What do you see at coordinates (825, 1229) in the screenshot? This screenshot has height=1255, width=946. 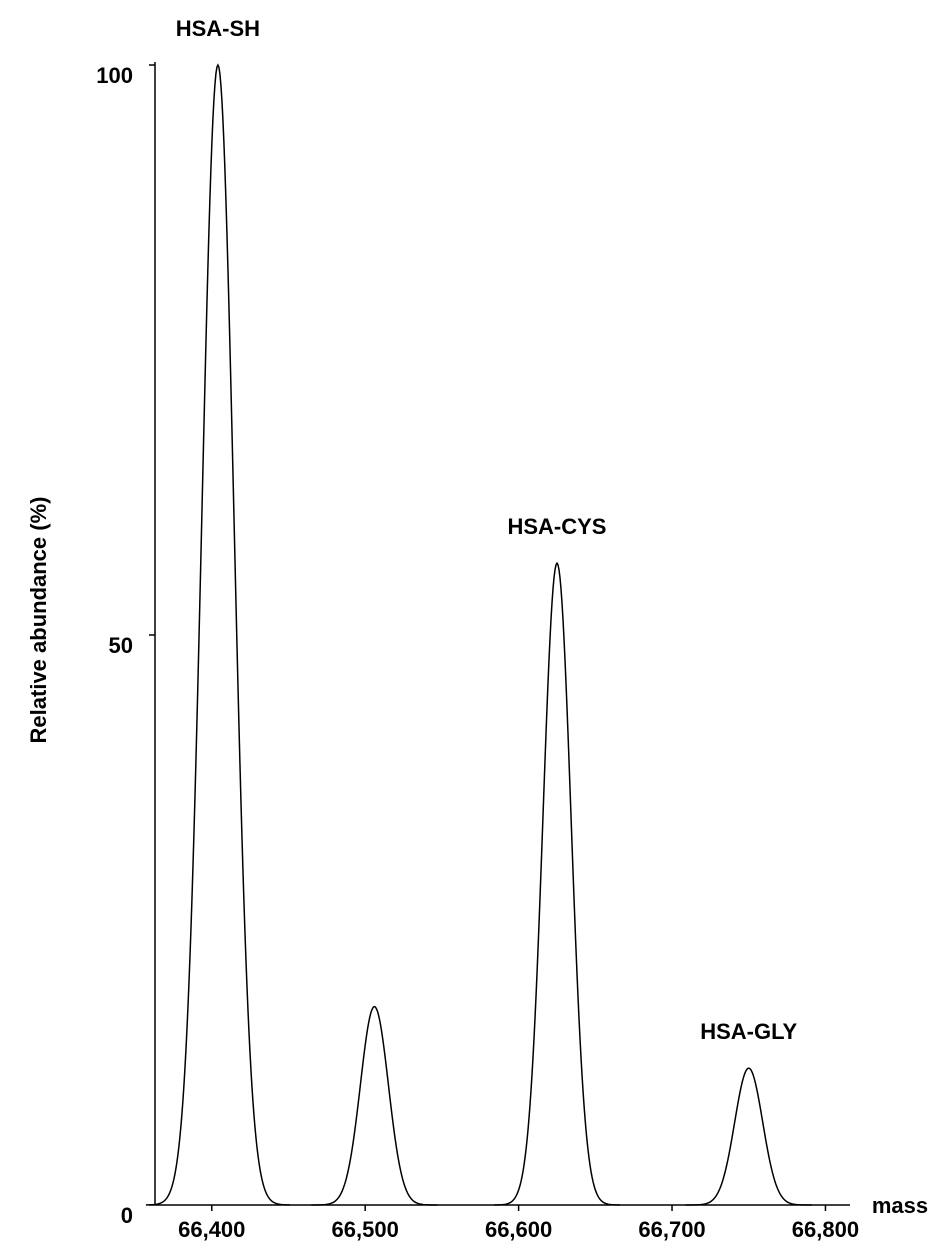 I see `x-tick-label: 66,800` at bounding box center [825, 1229].